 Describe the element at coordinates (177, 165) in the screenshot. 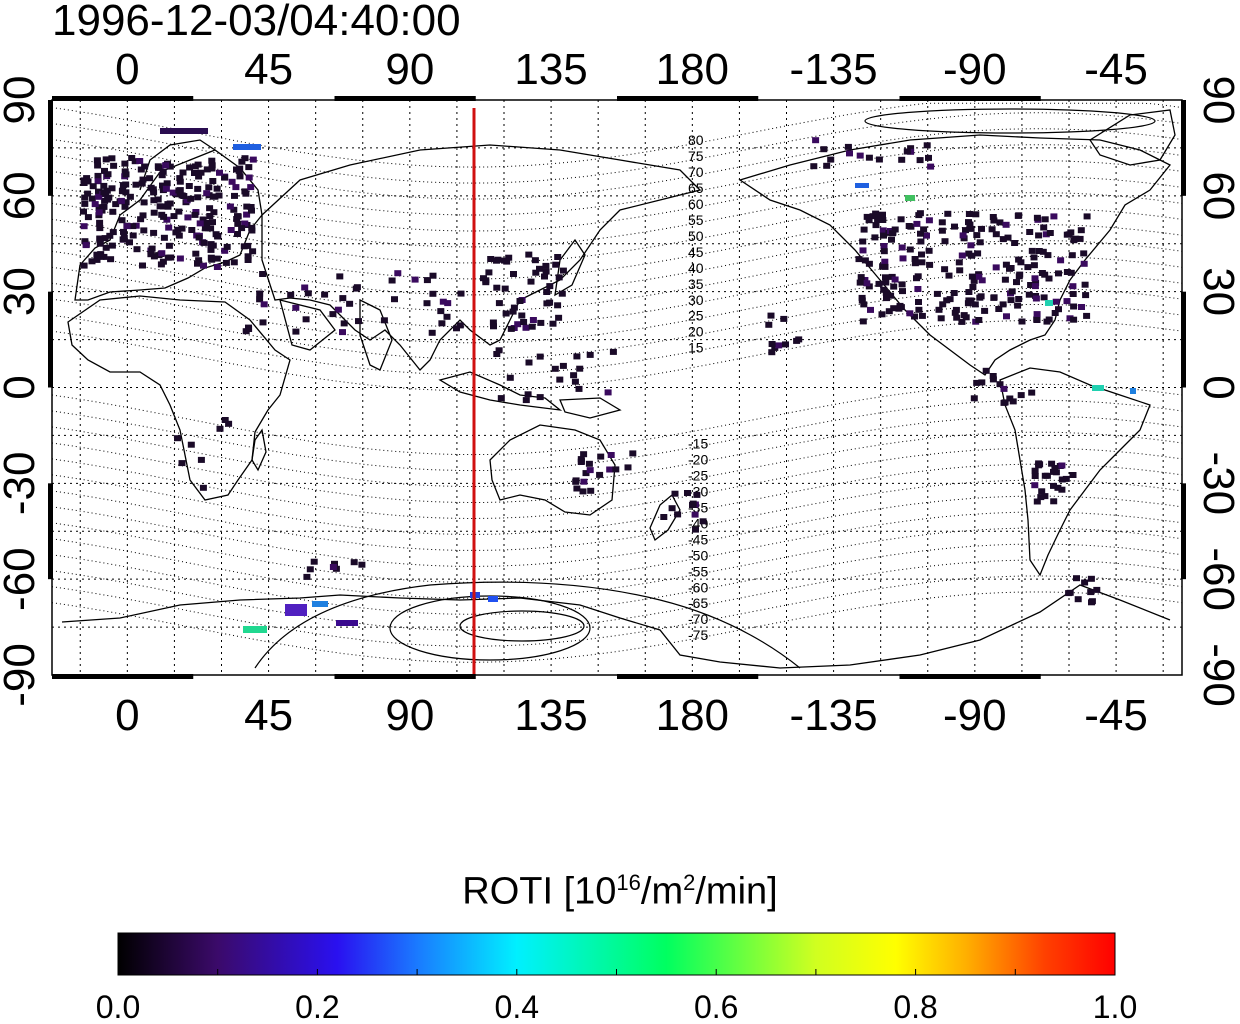

I see `coast-scandinavia` at that location.